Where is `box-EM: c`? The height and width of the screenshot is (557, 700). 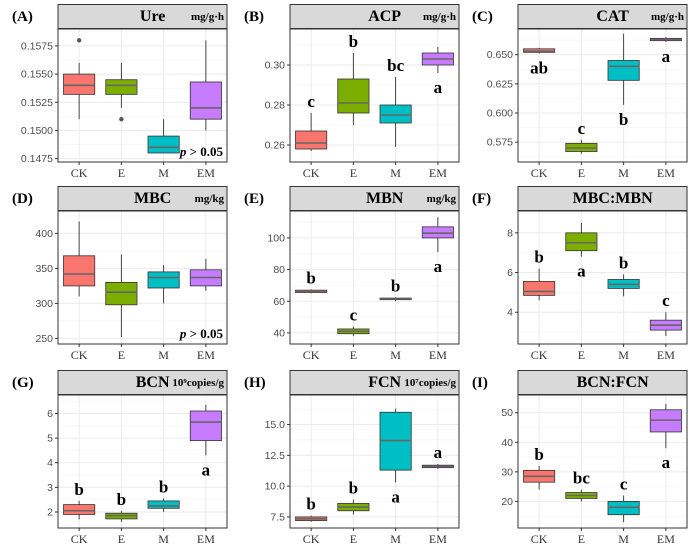
box-EM: c is located at coordinates (665, 314).